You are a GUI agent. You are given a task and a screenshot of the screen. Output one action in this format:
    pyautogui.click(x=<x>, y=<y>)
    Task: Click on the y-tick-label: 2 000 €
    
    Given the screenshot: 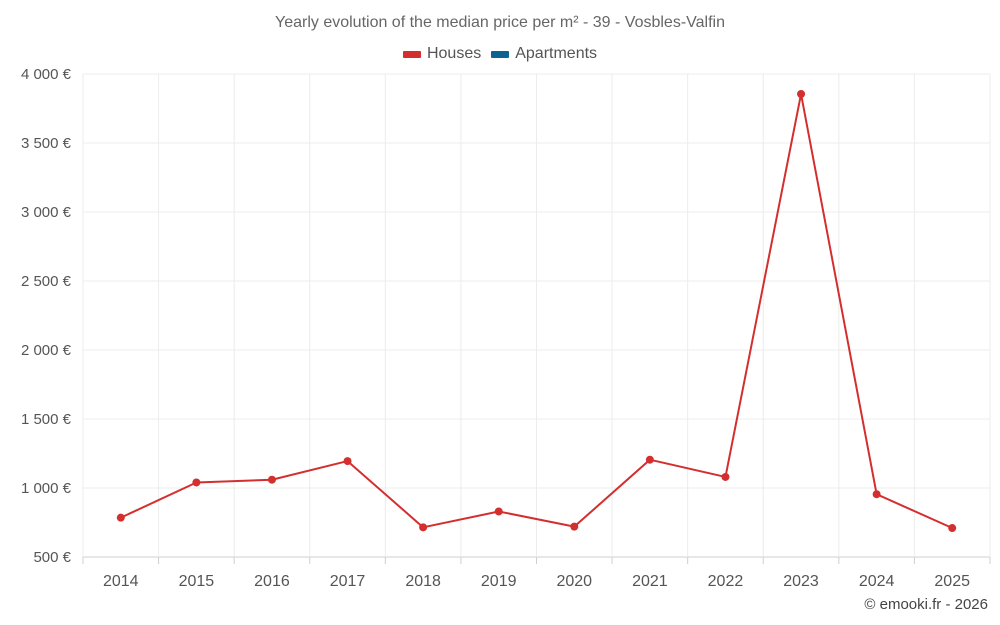 What is the action you would take?
    pyautogui.click(x=46, y=350)
    